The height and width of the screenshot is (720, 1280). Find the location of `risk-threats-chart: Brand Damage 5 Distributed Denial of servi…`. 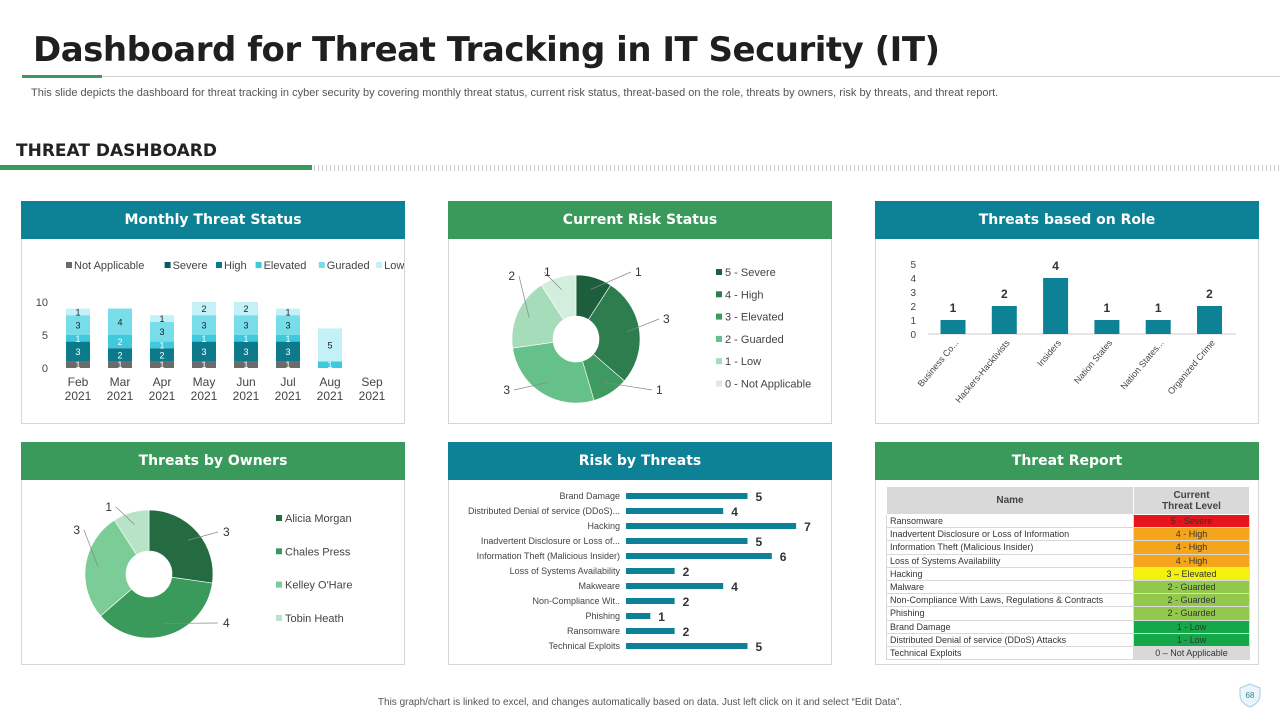

risk-threats-chart: Brand Damage 5 Distributed Denial of servi… is located at coordinates (640, 572).